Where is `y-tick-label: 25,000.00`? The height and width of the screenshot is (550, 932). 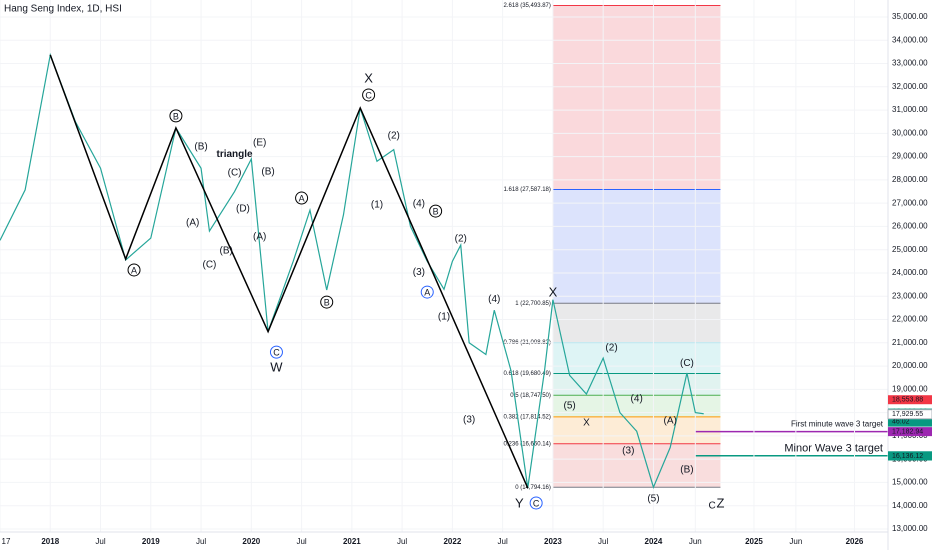 y-tick-label: 25,000.00 is located at coordinates (910, 249).